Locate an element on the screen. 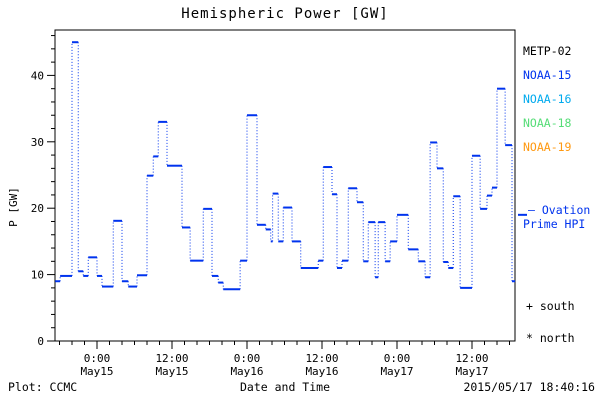  north-marker-key: * north is located at coordinates (550, 338).